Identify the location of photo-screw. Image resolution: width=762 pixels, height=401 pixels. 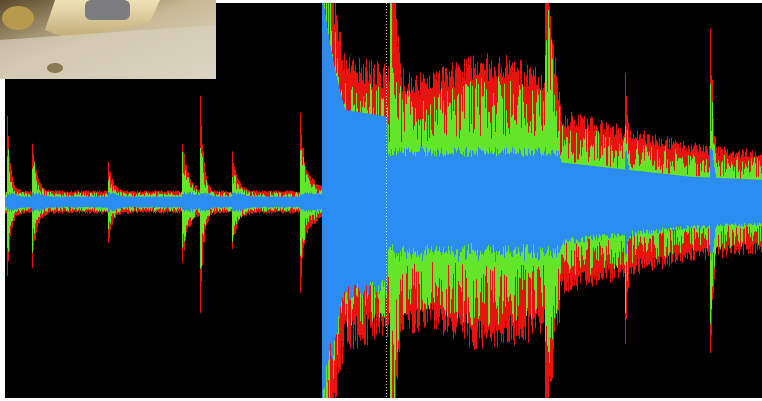
(55, 68).